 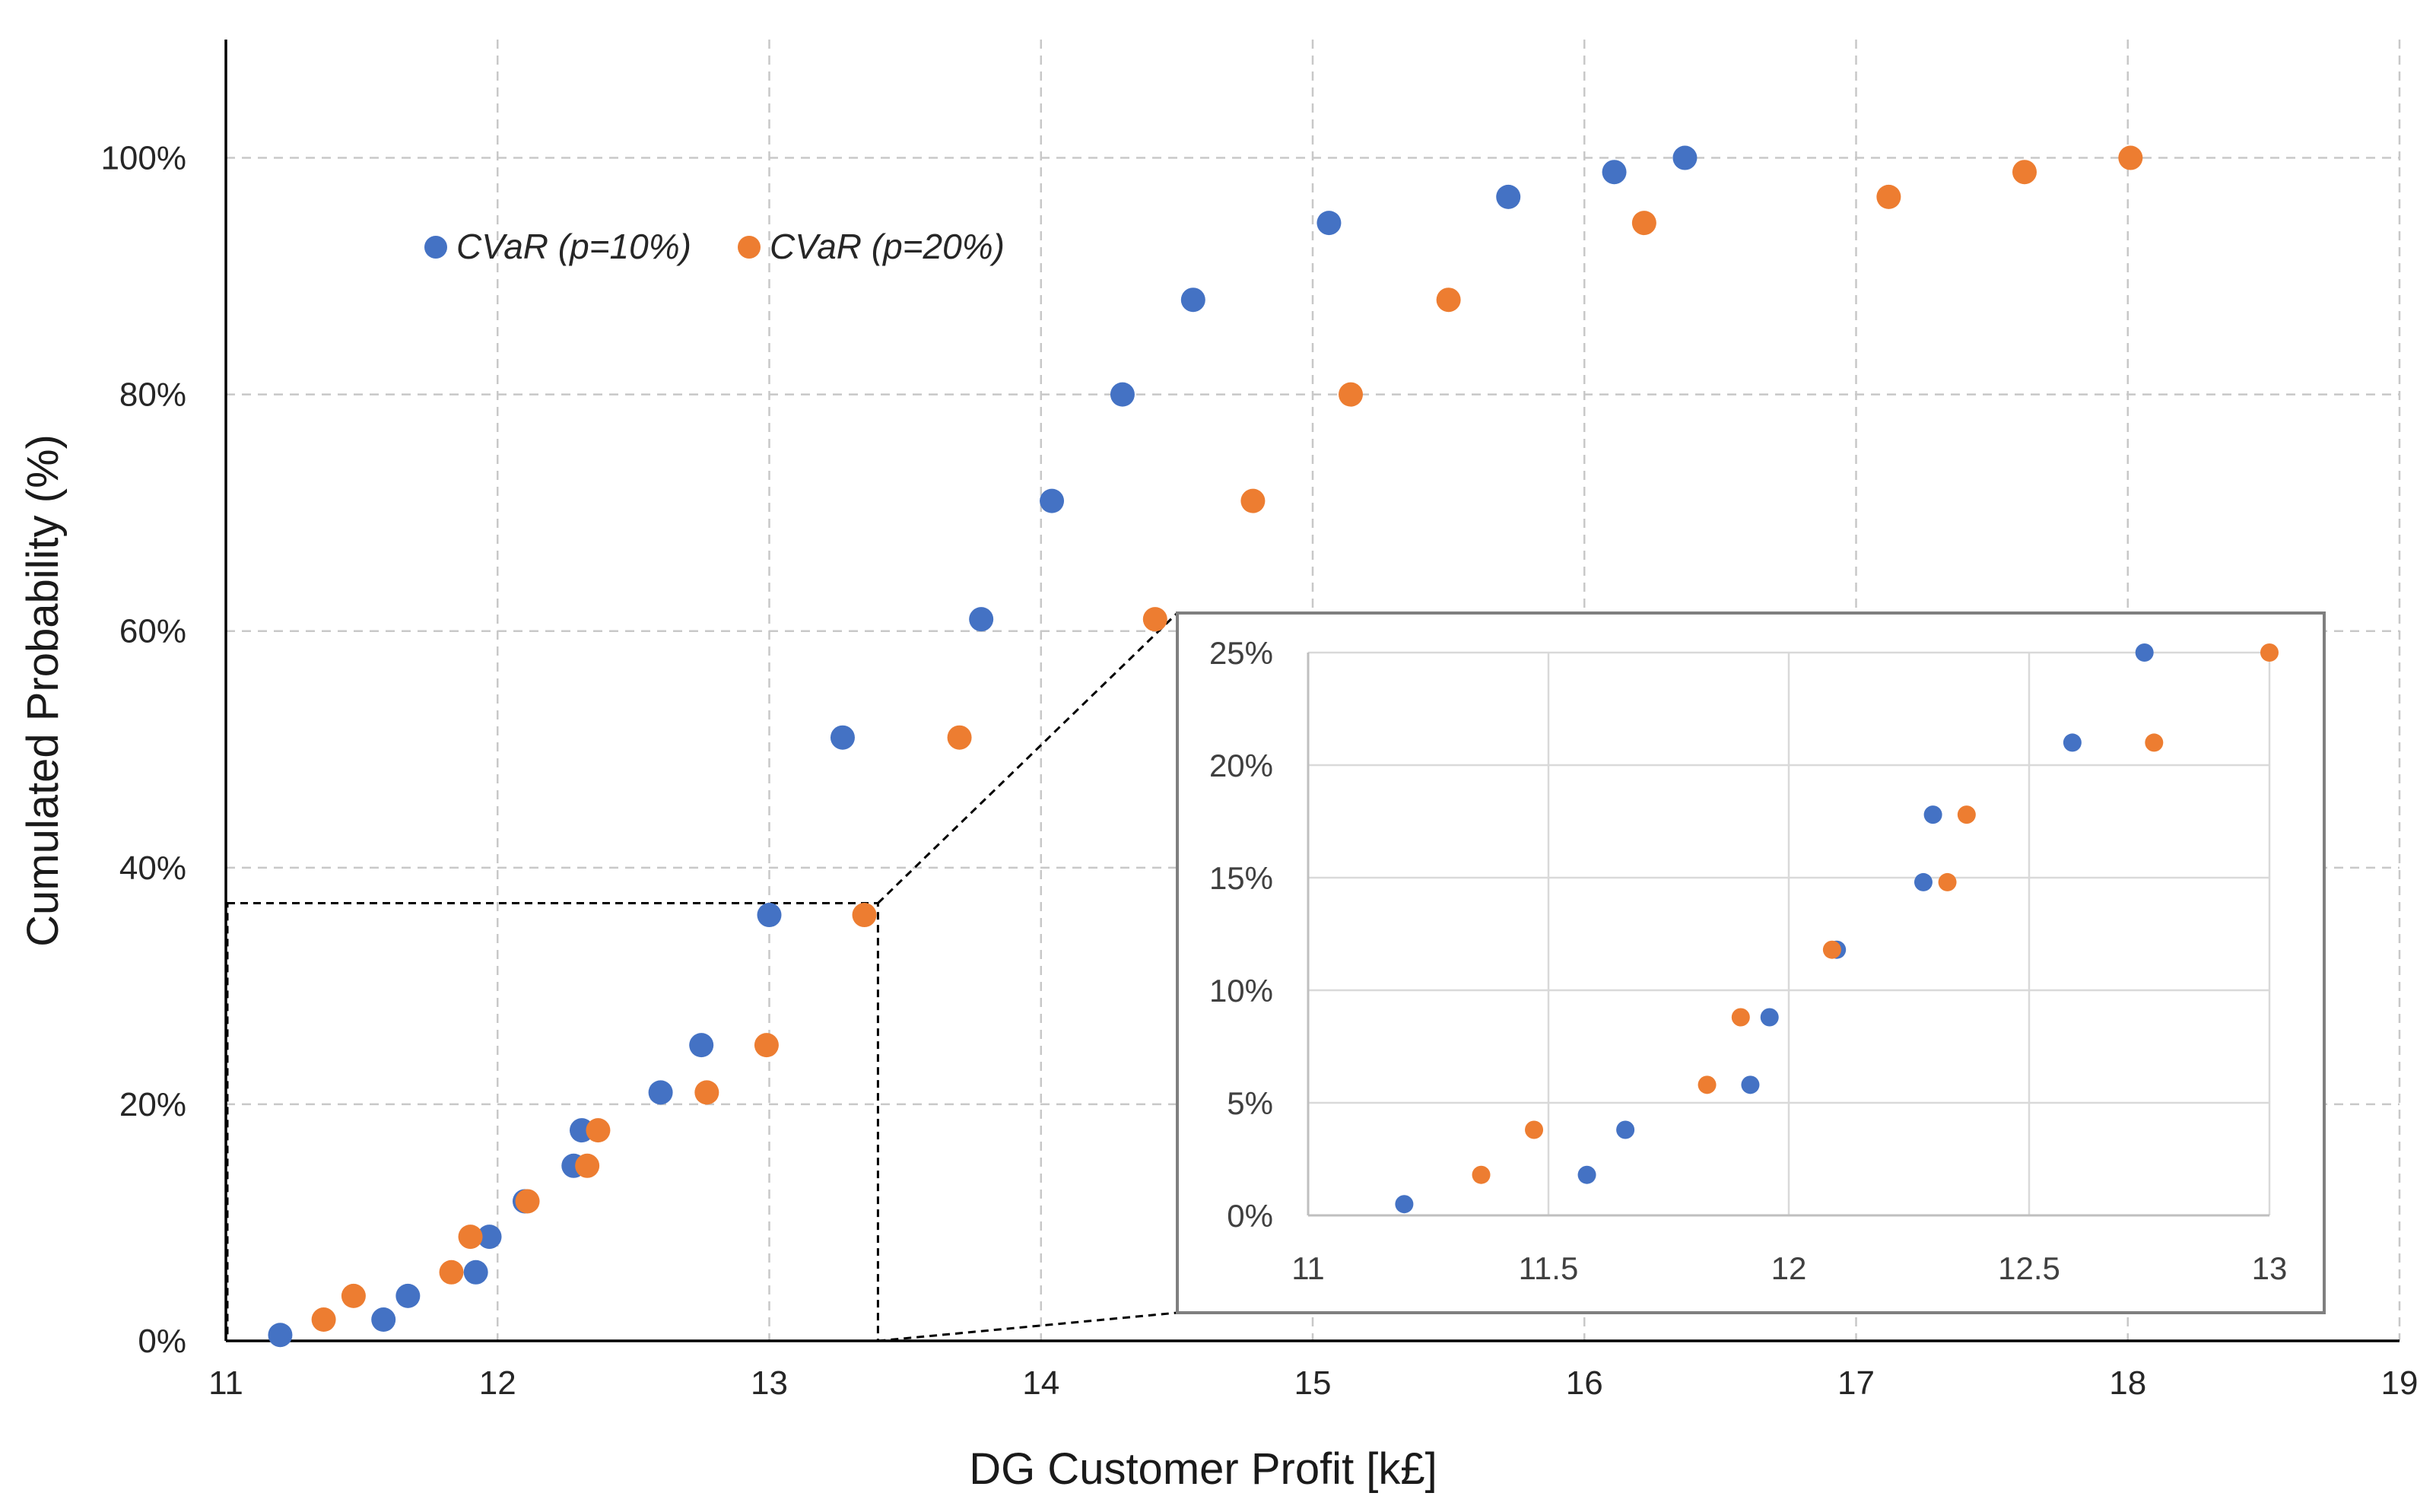 I want to click on x-tick-label-14: 14, so click(x=1040, y=1383).